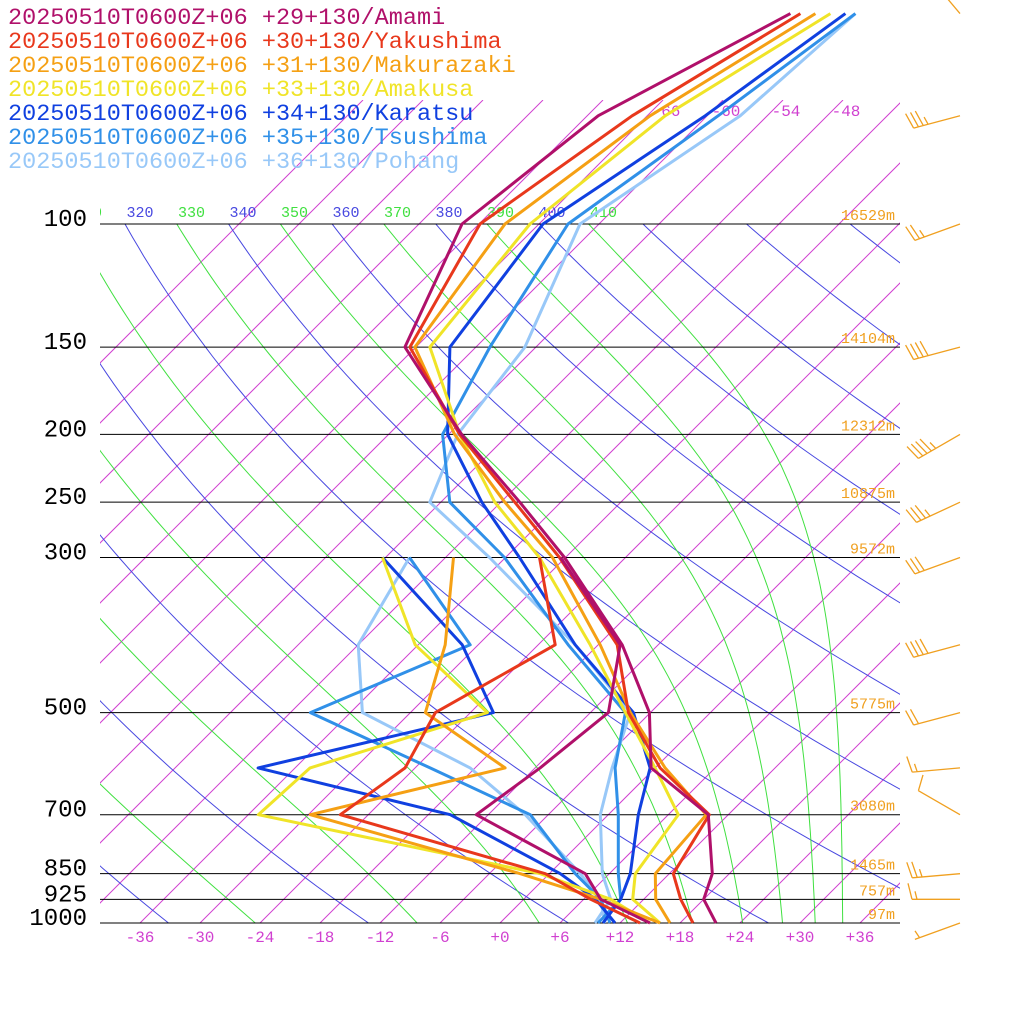  What do you see at coordinates (868, 216) in the screenshot?
I see `height-label: 16529m` at bounding box center [868, 216].